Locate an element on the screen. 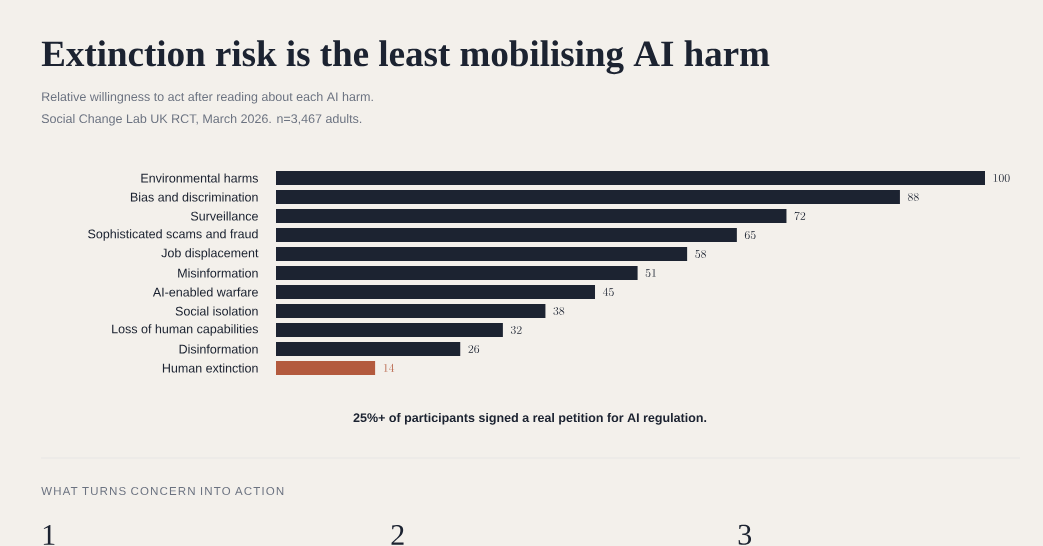 The width and height of the screenshot is (1043, 546). data-label: 100 is located at coordinates (1001, 178).